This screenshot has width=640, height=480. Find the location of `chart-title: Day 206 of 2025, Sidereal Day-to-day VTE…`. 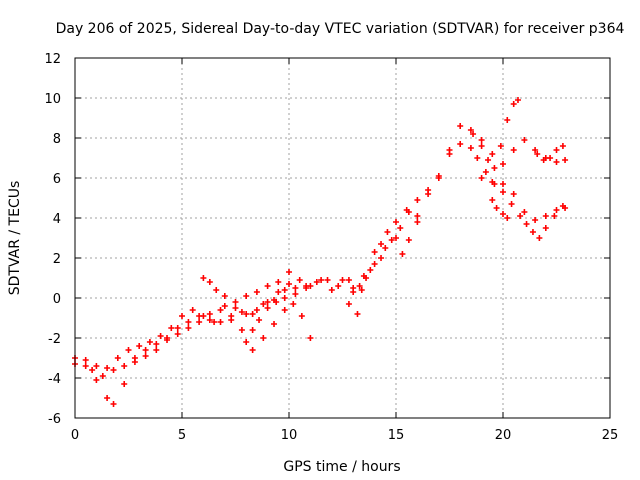

chart-title: Day 206 of 2025, Sidereal Day-to-day VTE… is located at coordinates (340, 29).